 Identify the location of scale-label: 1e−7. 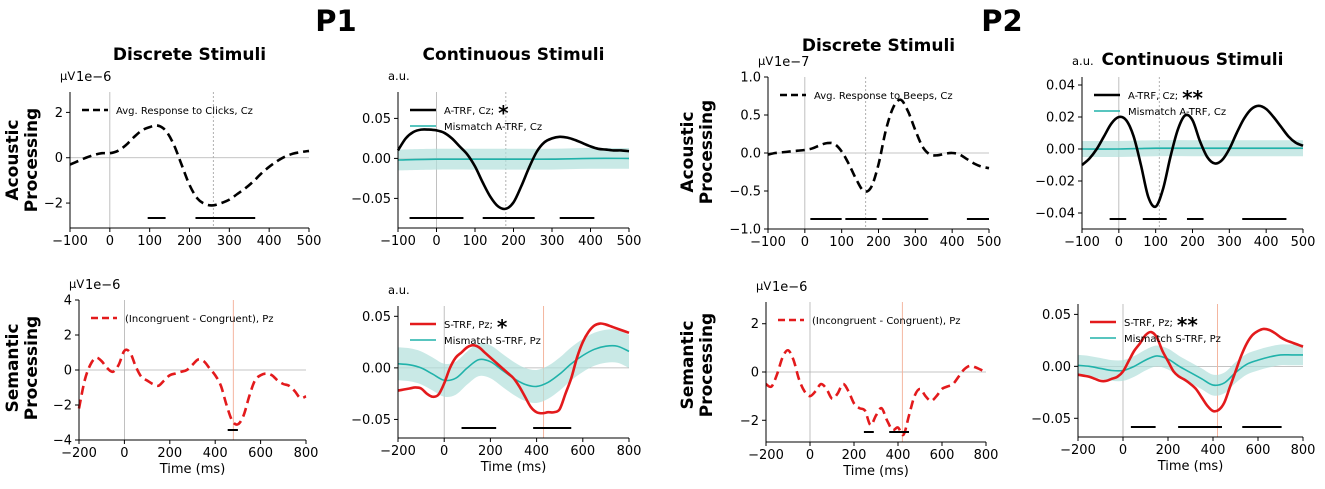
(791, 62).